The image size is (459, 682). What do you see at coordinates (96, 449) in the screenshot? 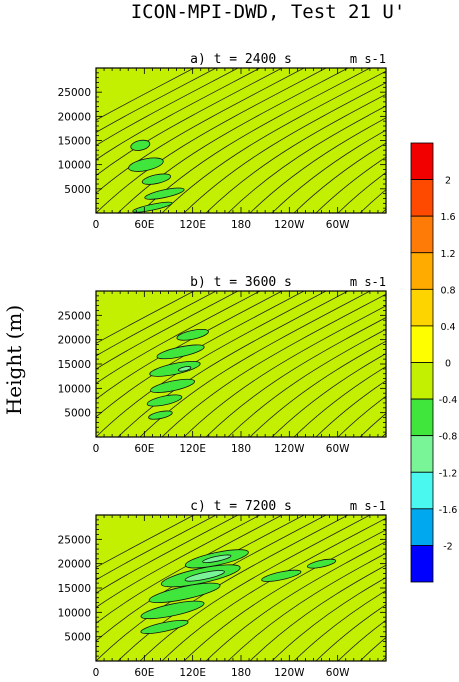
I see `x-tick-label: 0` at bounding box center [96, 449].